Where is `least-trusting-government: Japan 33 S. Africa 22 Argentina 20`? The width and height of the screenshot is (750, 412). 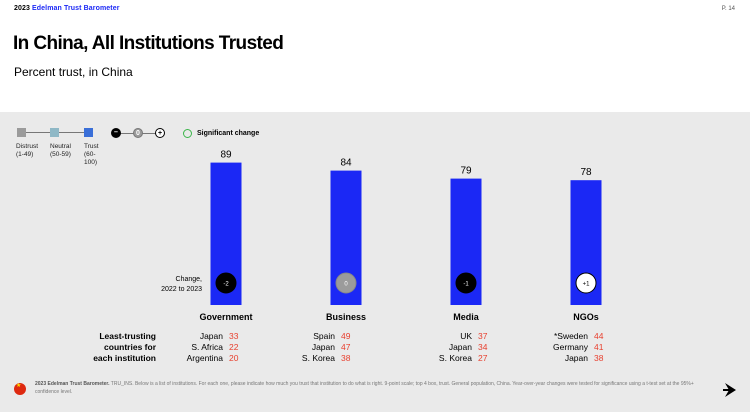
least-trusting-government: Japan 33 S. Africa 22 Argentina 20 is located at coordinates (194, 347).